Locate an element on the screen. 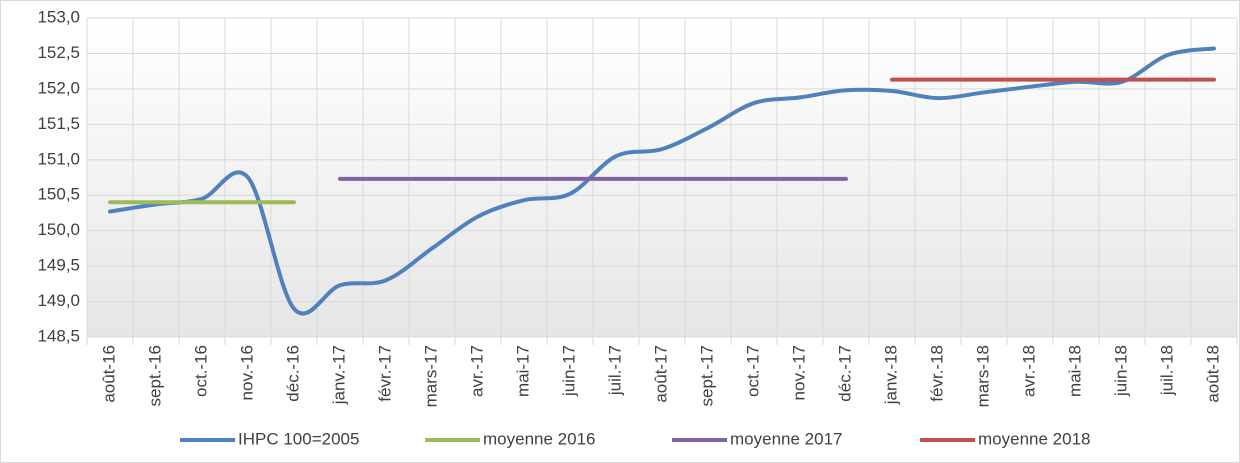 The width and height of the screenshot is (1240, 463). y-tick-label: 151,5 is located at coordinates (58, 123).